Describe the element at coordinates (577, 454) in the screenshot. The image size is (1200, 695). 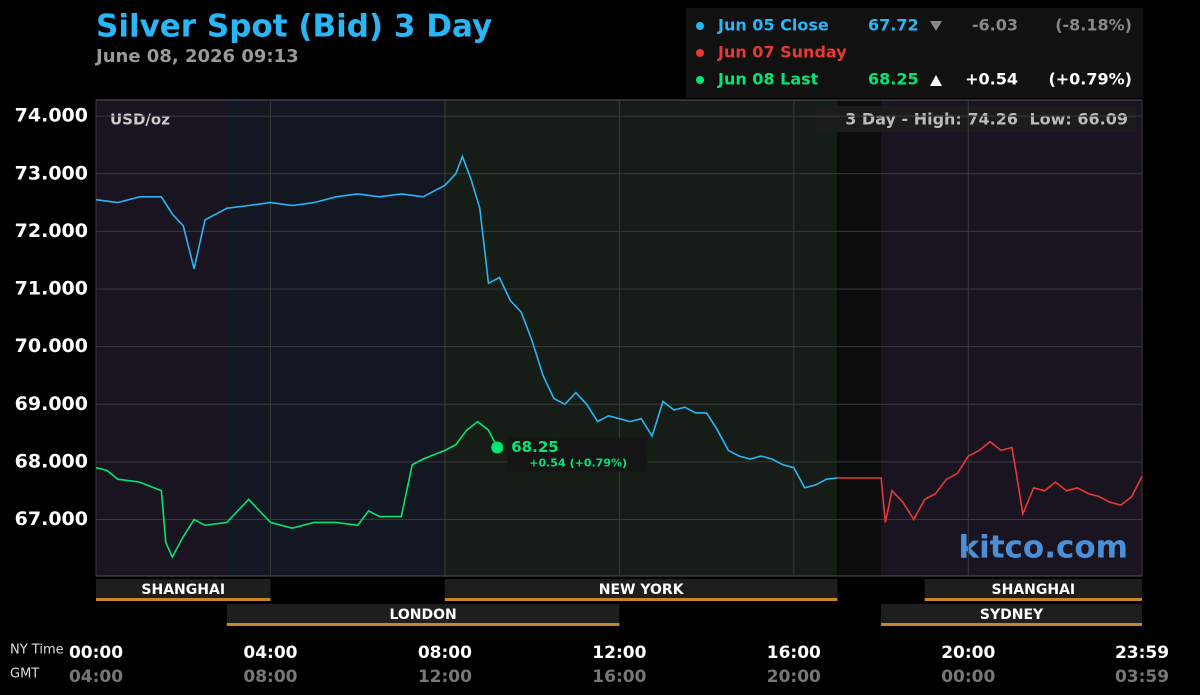
I see `last-label-box` at that location.